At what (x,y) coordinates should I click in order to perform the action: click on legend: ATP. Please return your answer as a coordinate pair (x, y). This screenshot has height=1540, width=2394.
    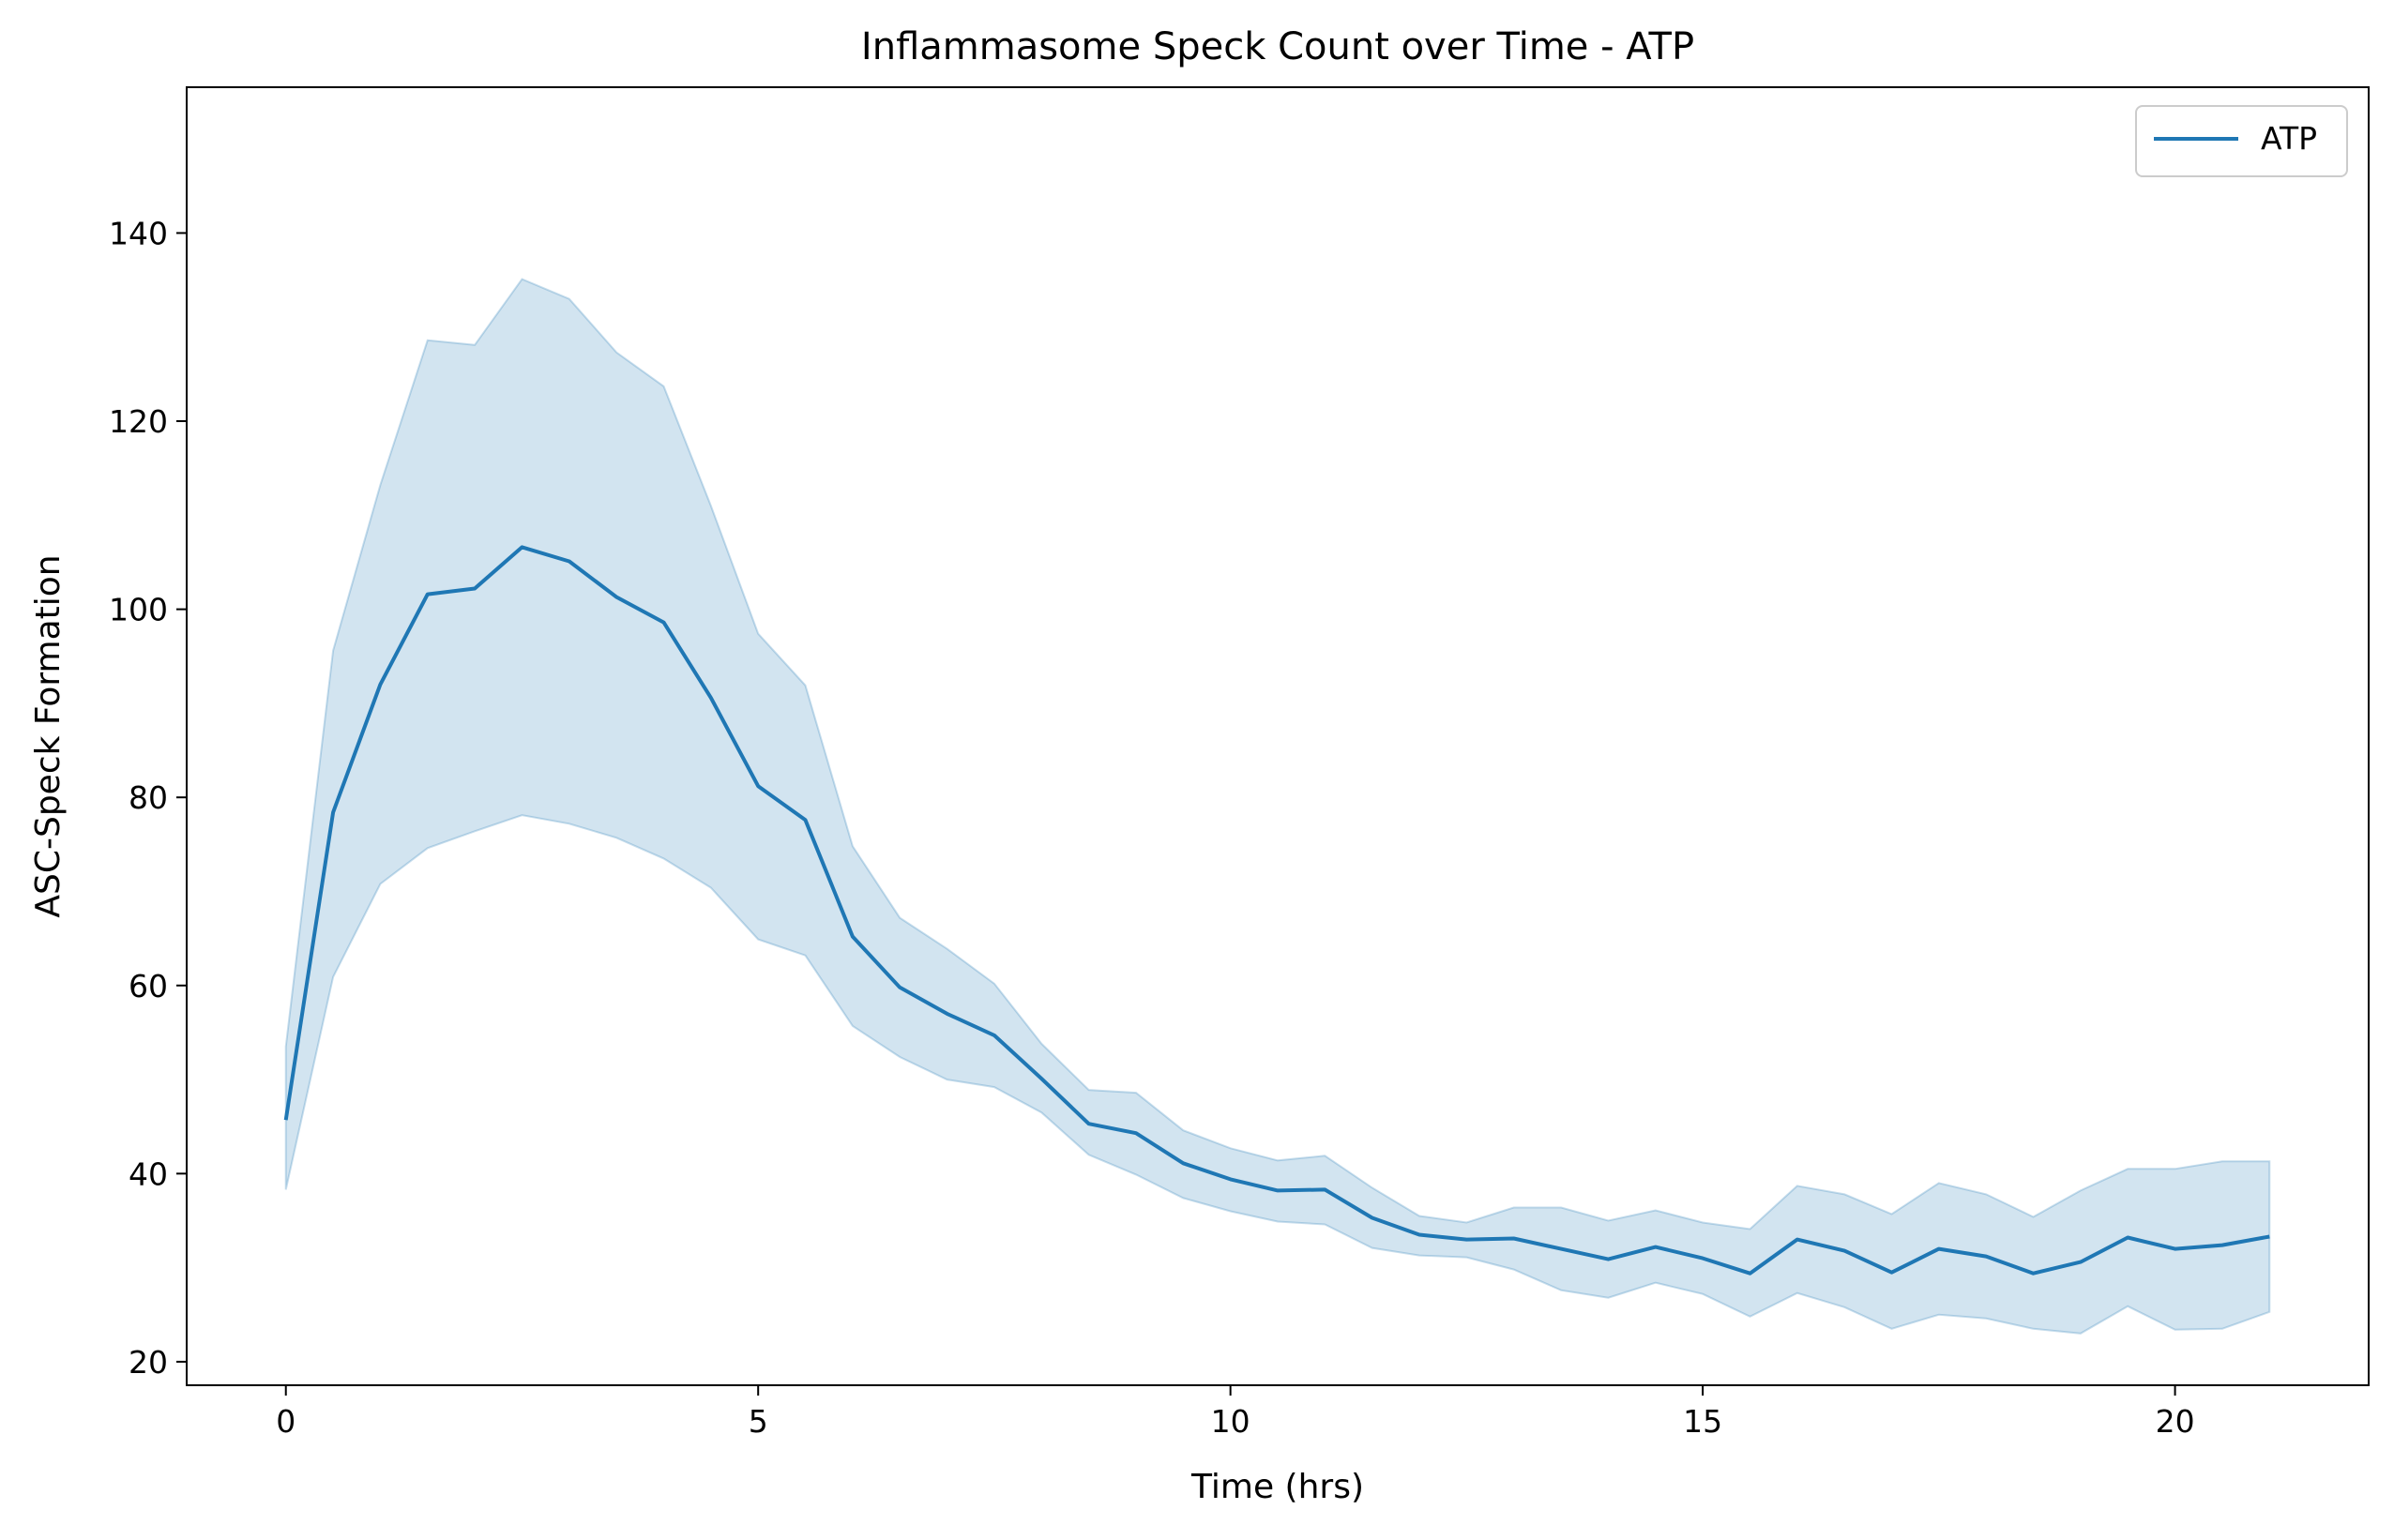
    Looking at the image, I should click on (2241, 141).